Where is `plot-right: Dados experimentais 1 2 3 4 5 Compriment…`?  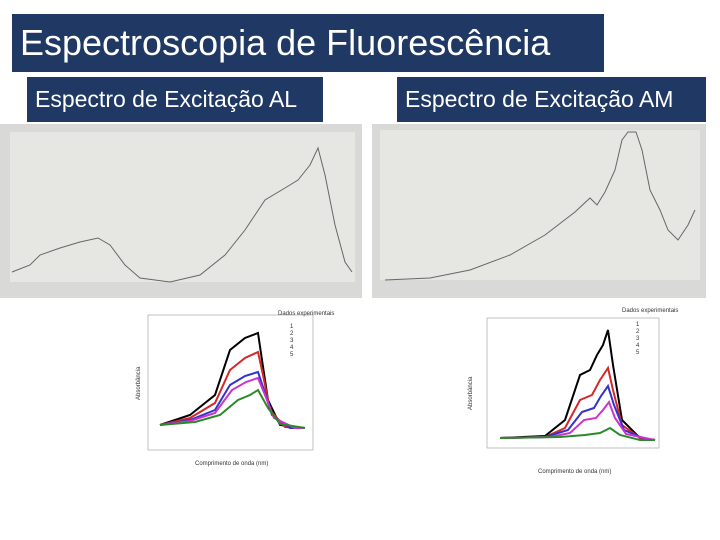
plot-right: Dados experimentais 1 2 3 4 5 Compriment… is located at coordinates (573, 391).